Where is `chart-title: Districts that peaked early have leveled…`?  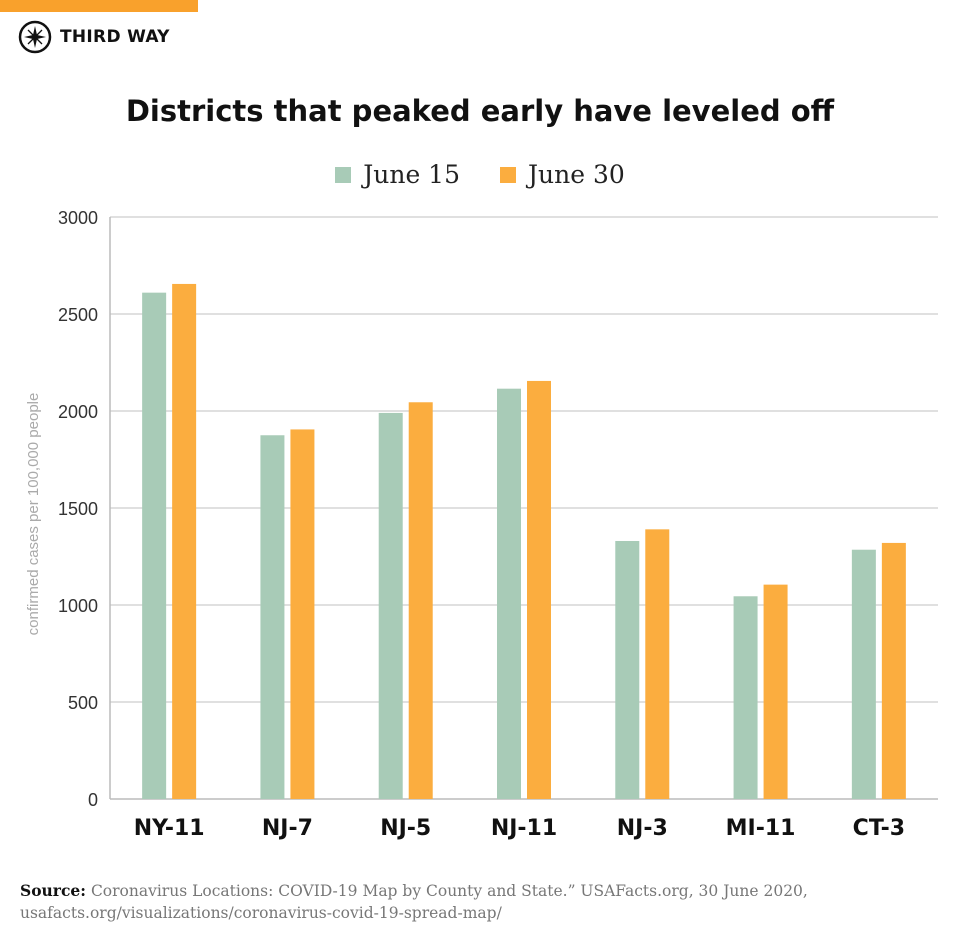
chart-title: Districts that peaked early have leveled… is located at coordinates (480, 111).